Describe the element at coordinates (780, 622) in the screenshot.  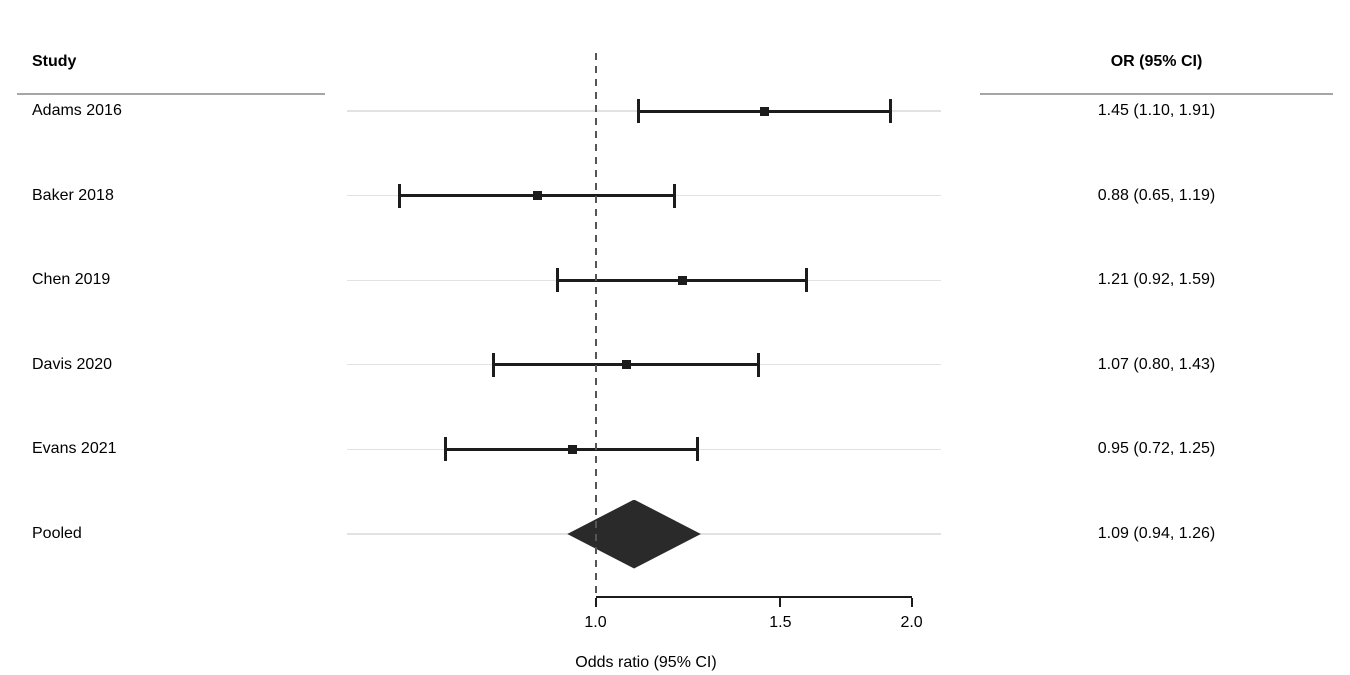
I see `x-axis-tick-label: 1.5` at that location.